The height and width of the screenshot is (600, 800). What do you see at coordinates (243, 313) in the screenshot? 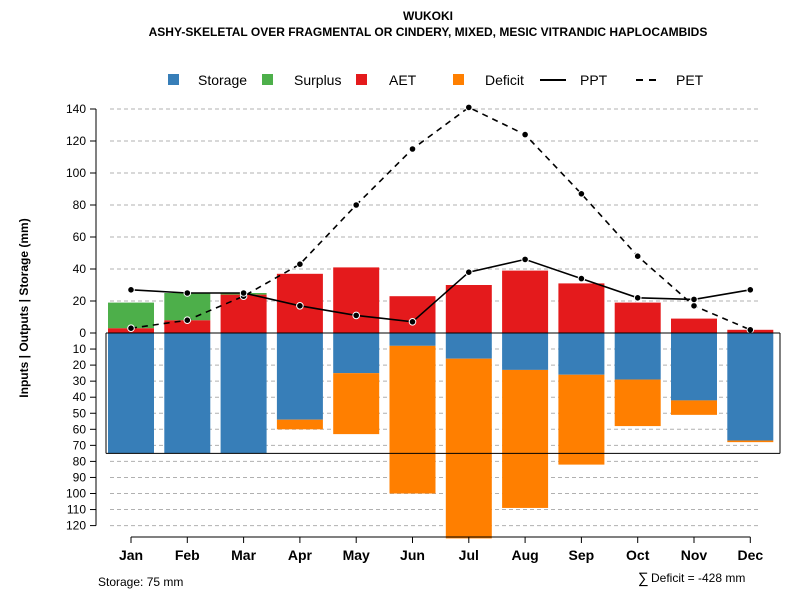
I see `bar-aet-mar` at bounding box center [243, 313].